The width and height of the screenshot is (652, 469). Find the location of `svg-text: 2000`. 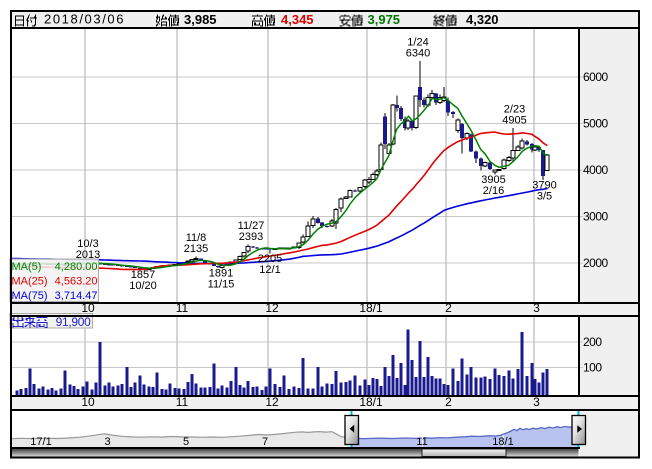

svg-text: 2000 is located at coordinates (596, 263).